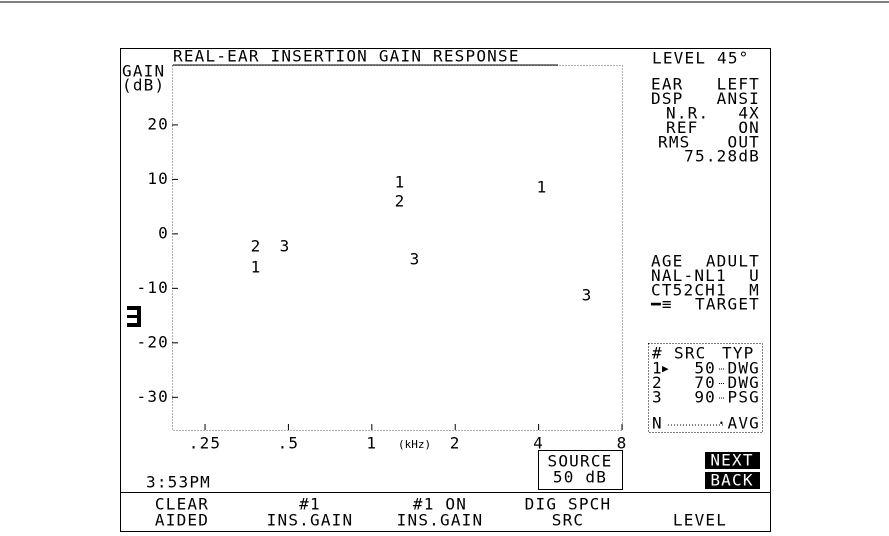  What do you see at coordinates (163, 232) in the screenshot?
I see `y-tick-label: 0` at bounding box center [163, 232].